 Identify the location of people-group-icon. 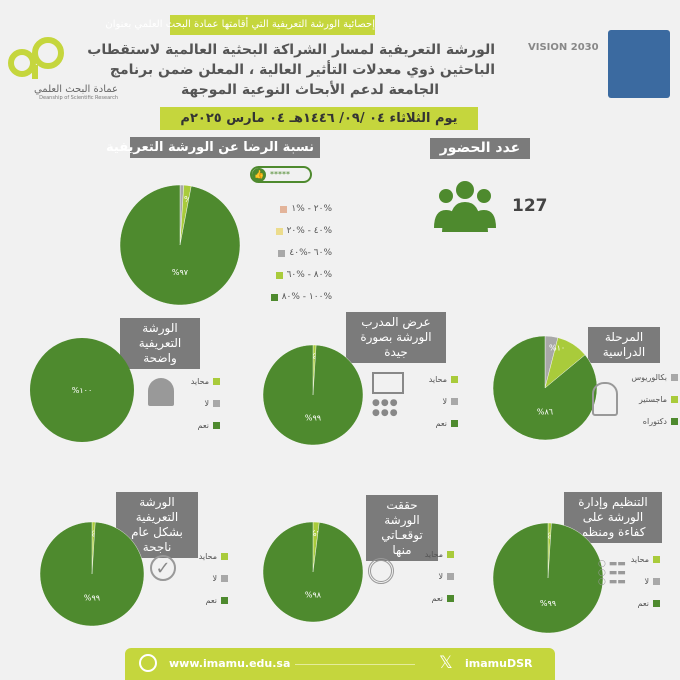
(465, 206).